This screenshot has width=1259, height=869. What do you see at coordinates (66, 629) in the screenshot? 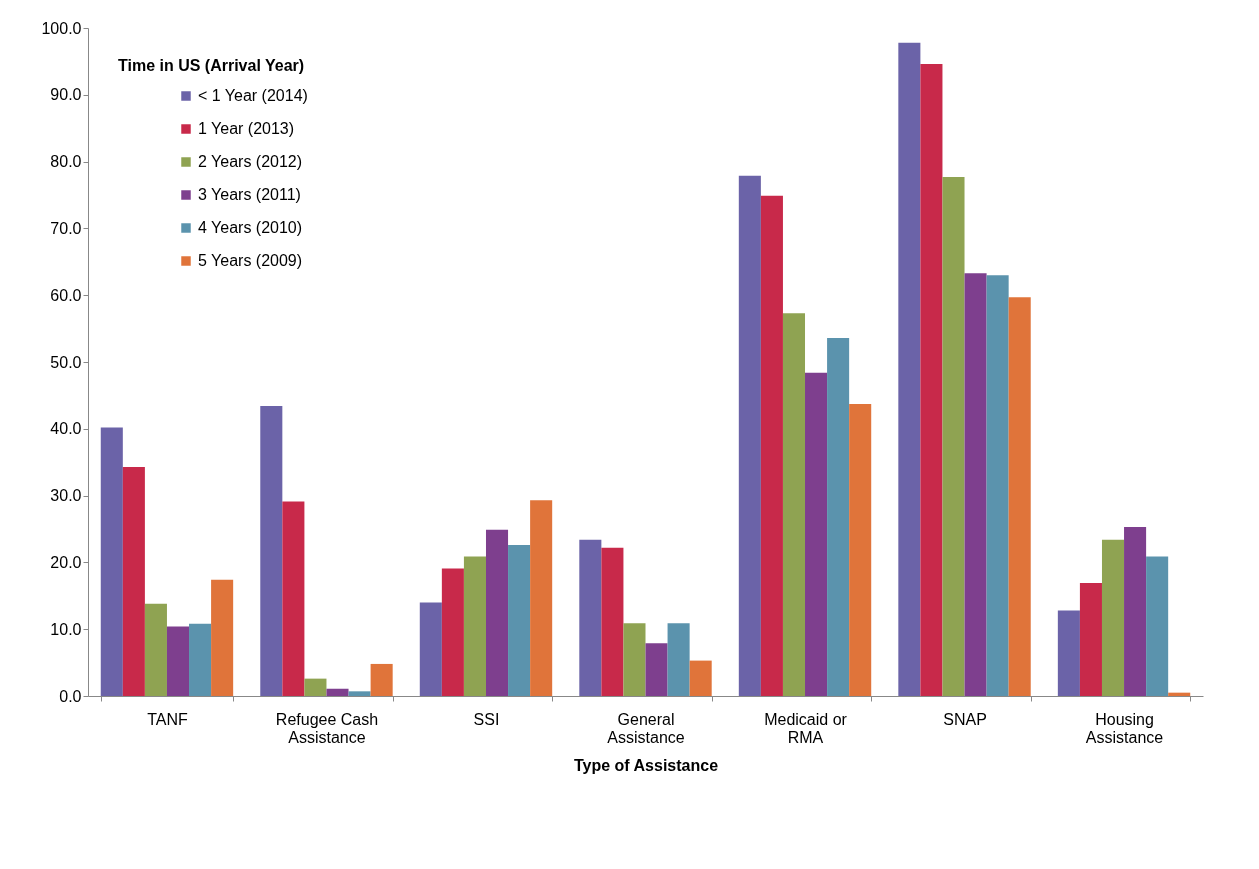
I see `y-tick-label: 10.0` at bounding box center [66, 629].